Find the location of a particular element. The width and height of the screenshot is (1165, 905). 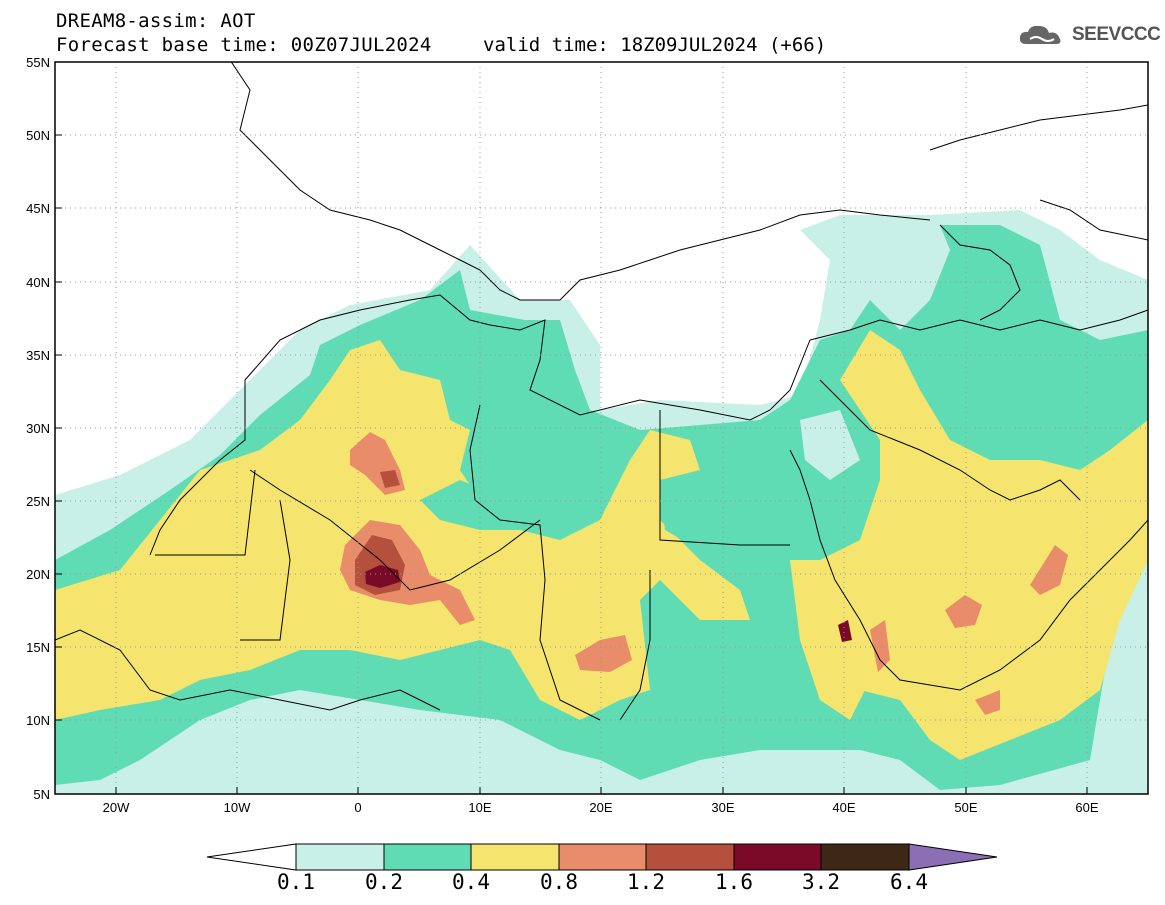

lat-label: 15N is located at coordinates (38, 647).